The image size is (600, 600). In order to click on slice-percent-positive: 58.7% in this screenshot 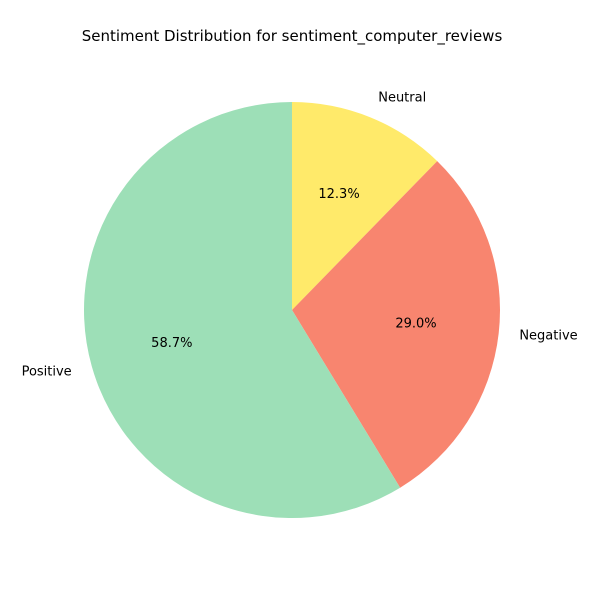, I will do `click(171, 343)`.